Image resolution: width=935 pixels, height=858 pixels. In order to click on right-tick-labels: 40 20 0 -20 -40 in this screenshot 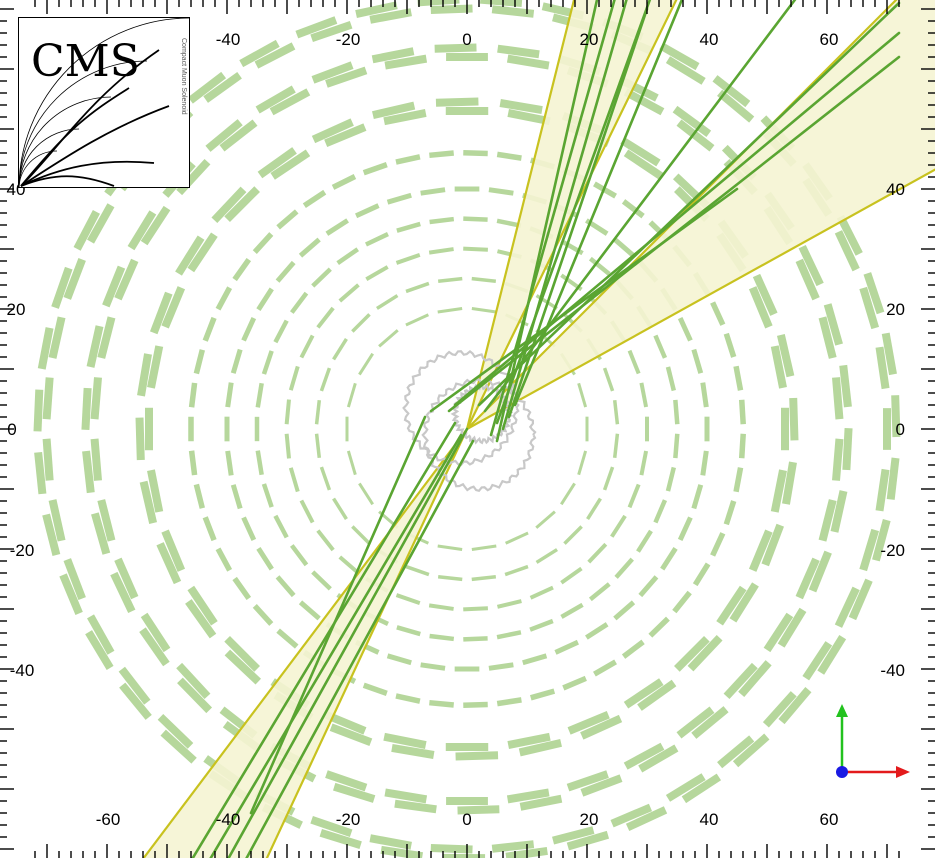, I will do `click(892, 430)`.